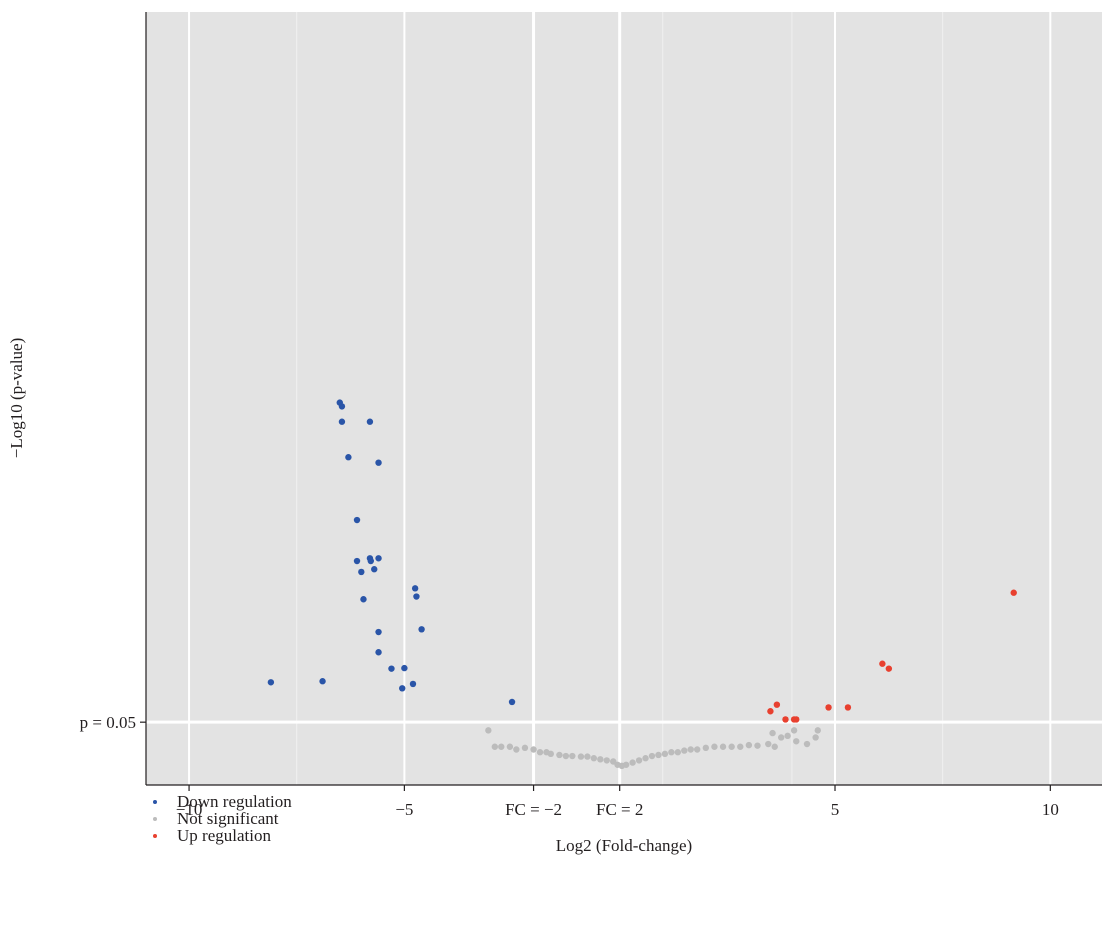  I want to click on legend-label-down: Down regulation, so click(234, 801).